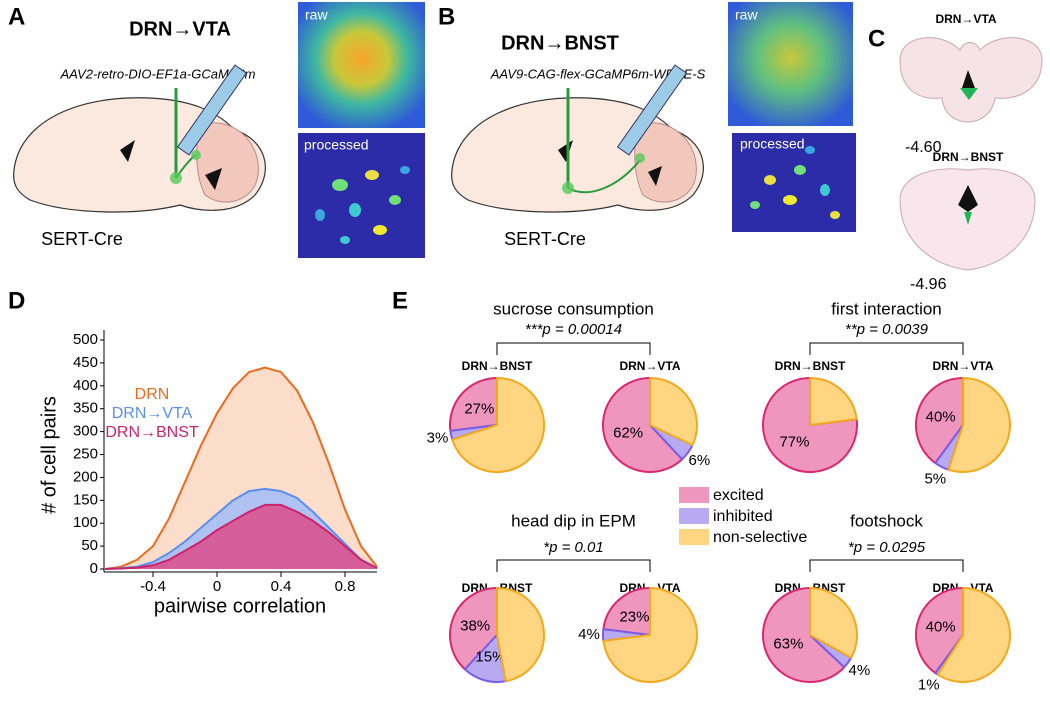 The image size is (1050, 720). What do you see at coordinates (573, 520) in the screenshot?
I see `chart-title: head dip in EPM` at bounding box center [573, 520].